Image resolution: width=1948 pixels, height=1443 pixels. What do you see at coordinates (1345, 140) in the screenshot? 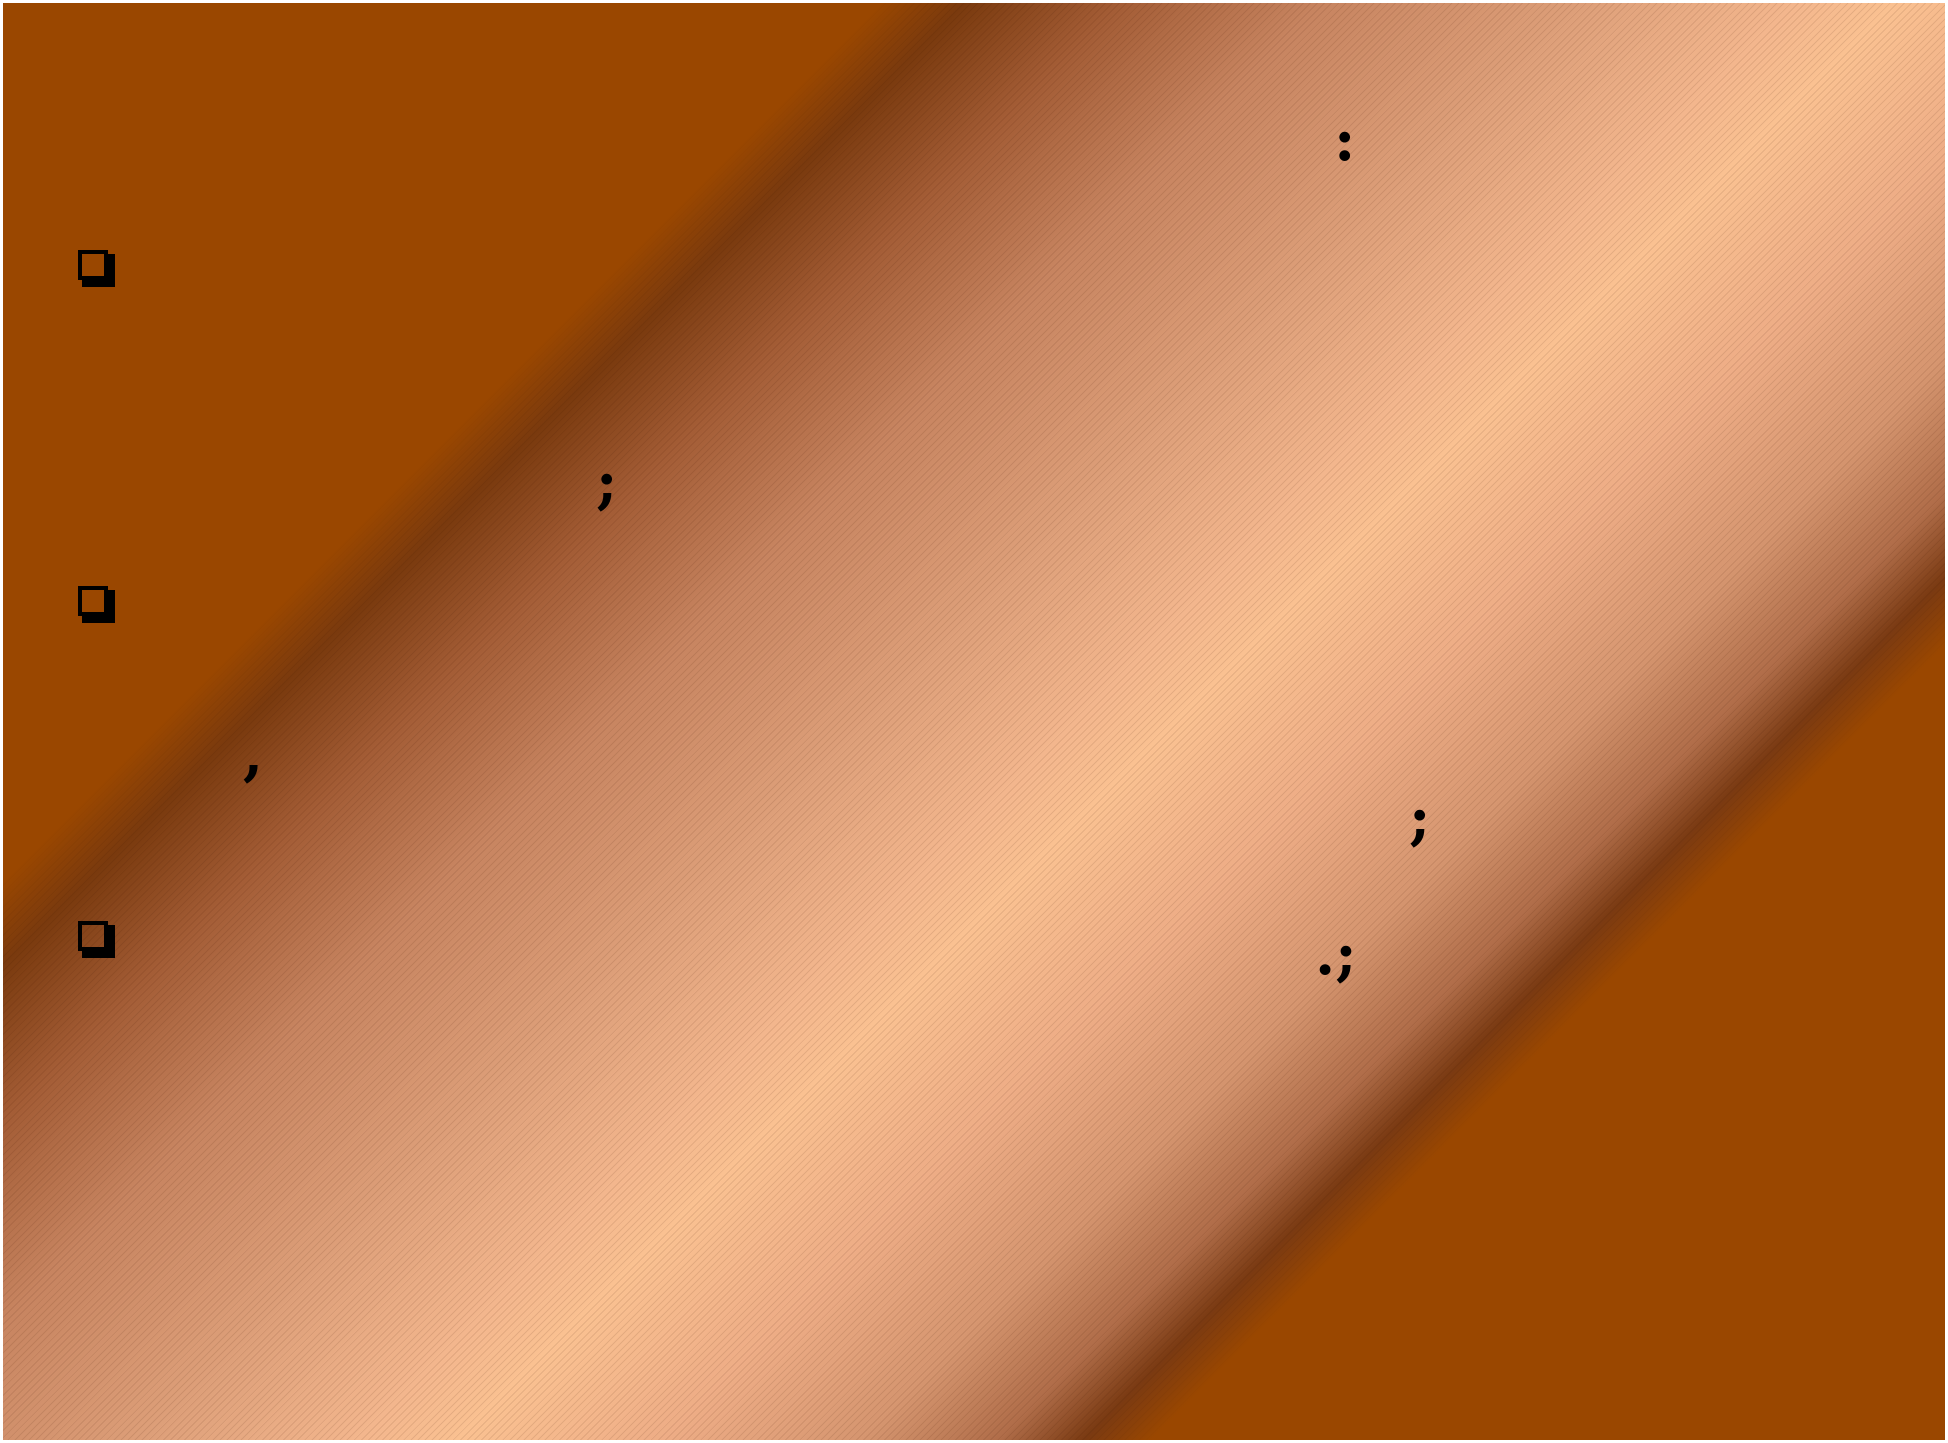
I see `colon-mark: :` at bounding box center [1345, 140].